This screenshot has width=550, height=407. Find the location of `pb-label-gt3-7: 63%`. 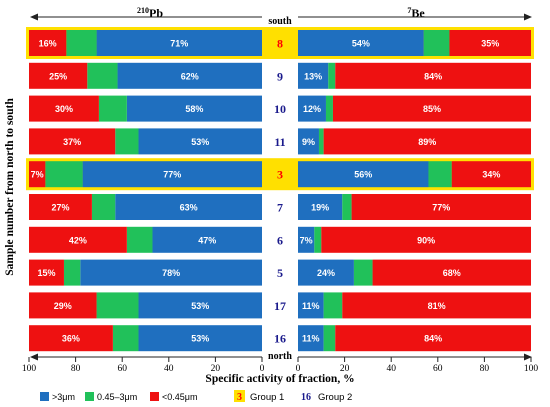

pb-label-gt3-7: 63% is located at coordinates (189, 208).